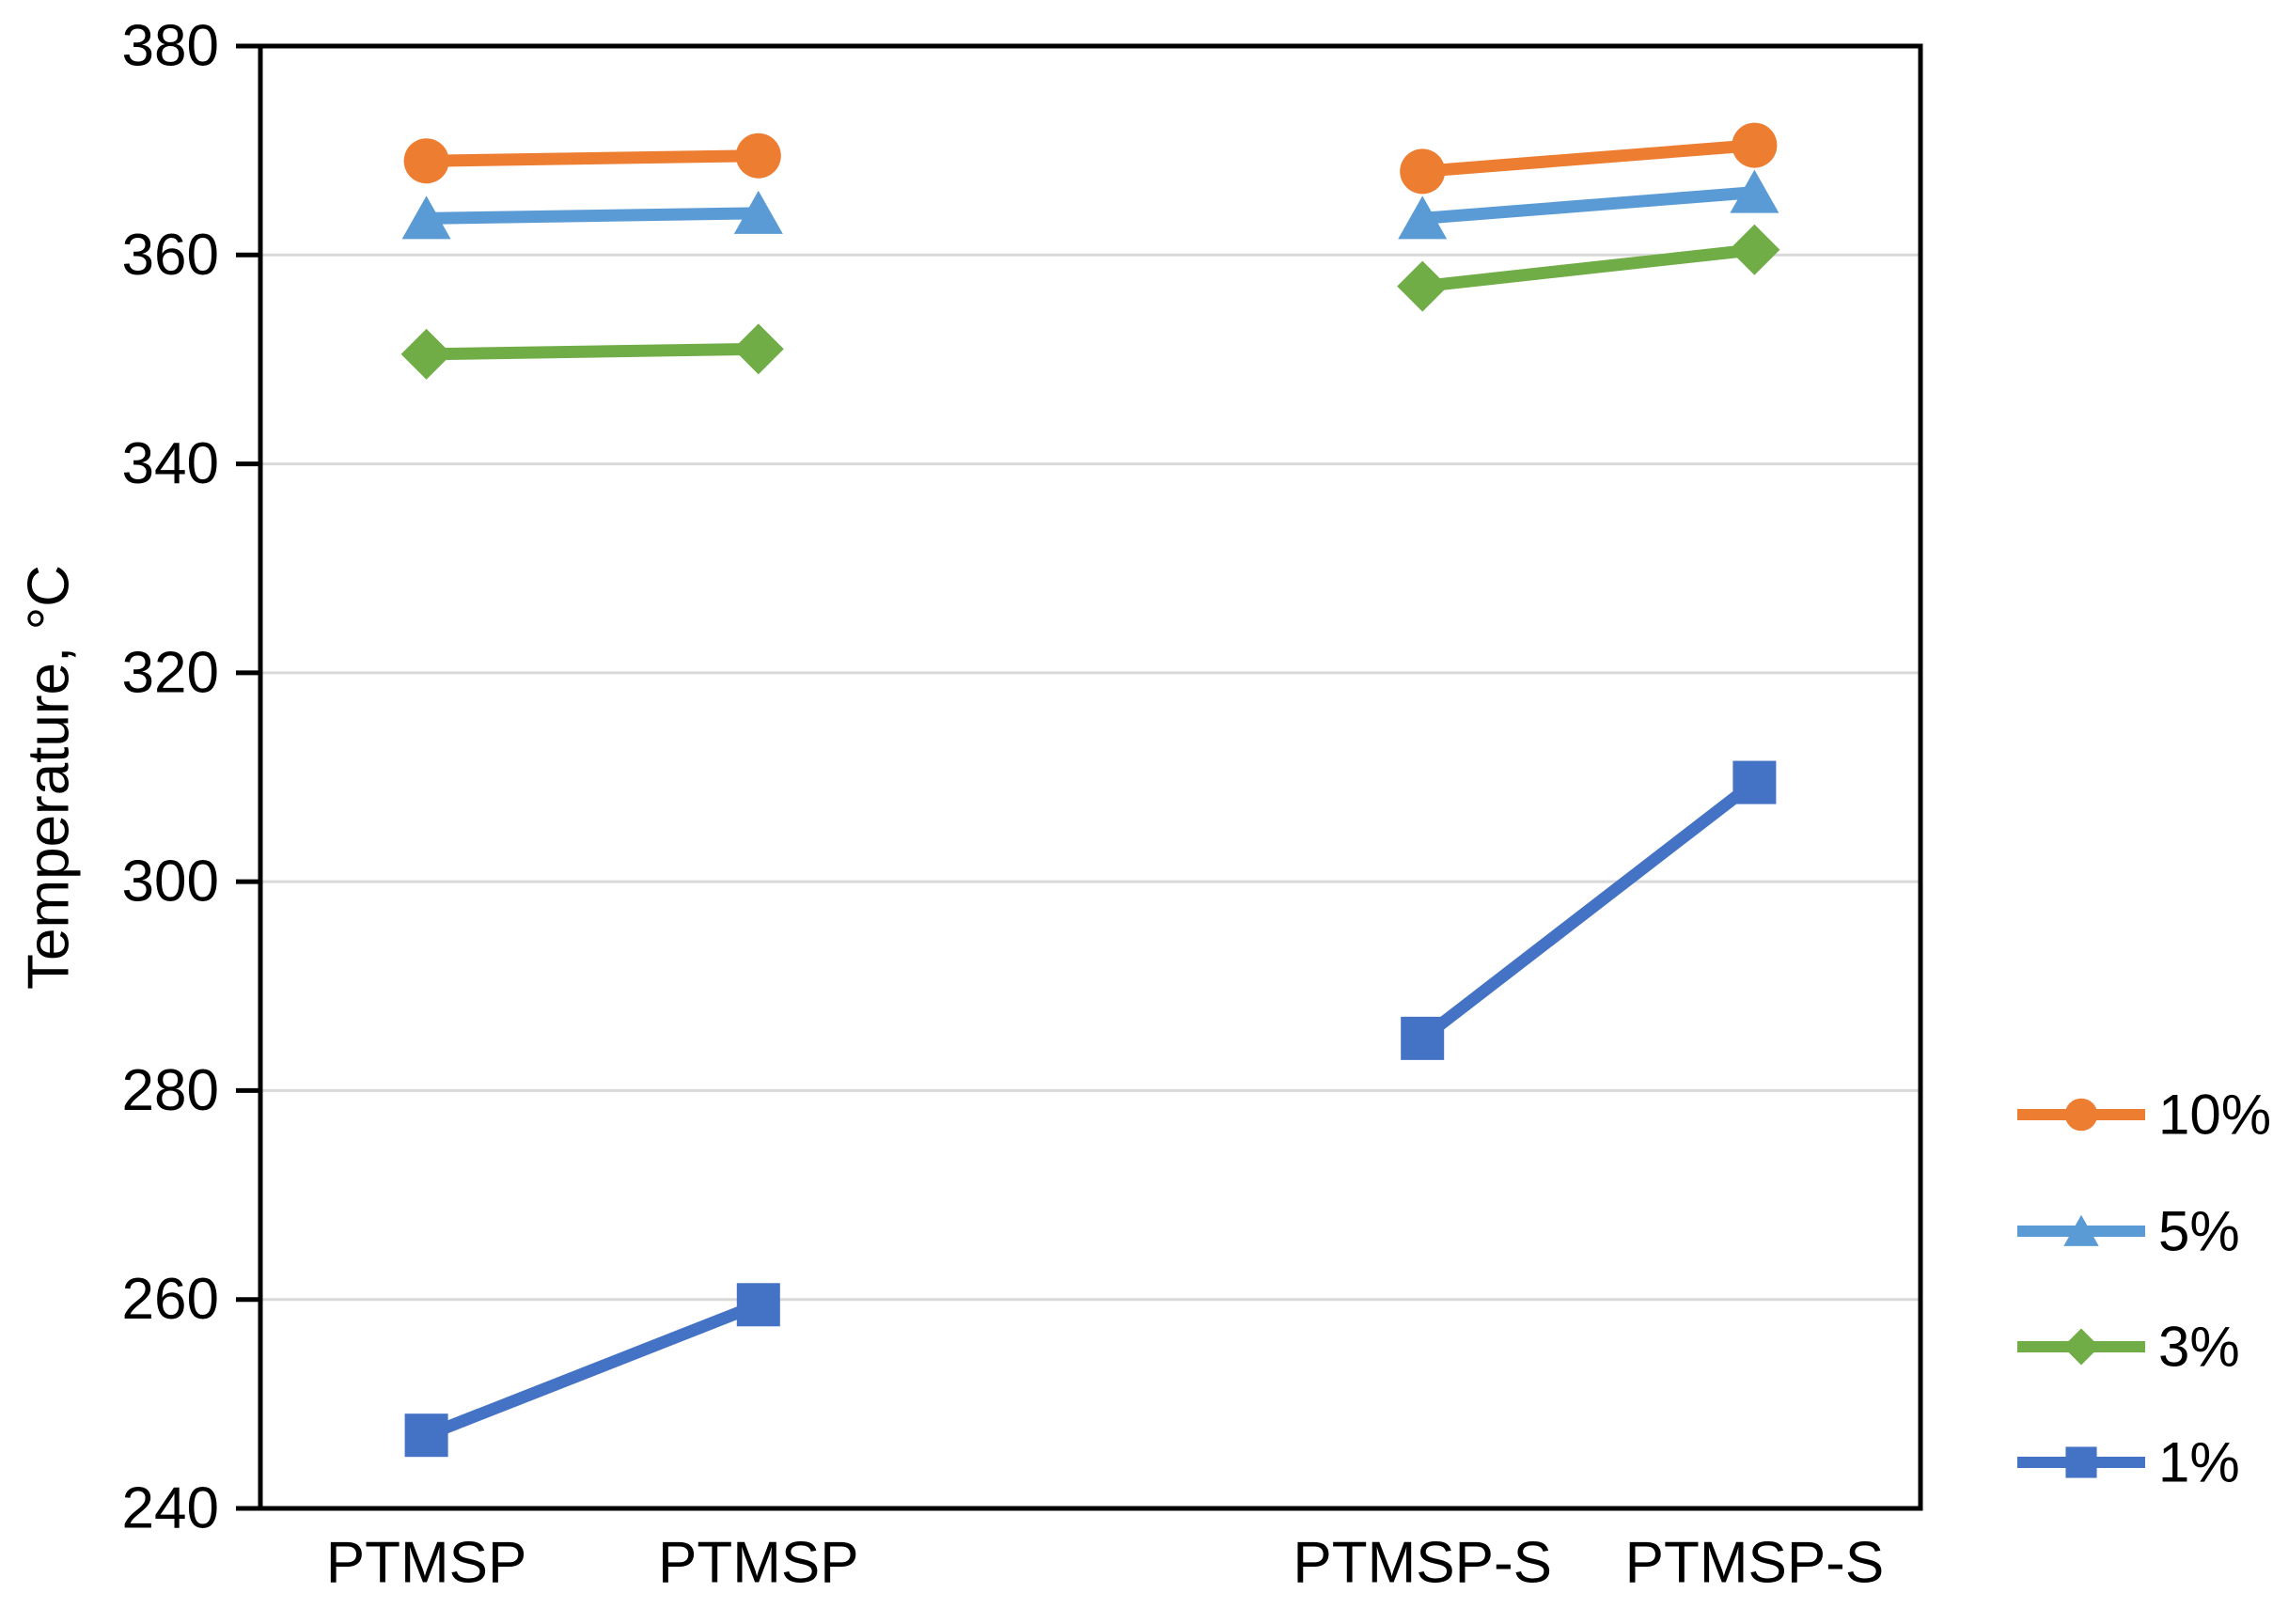  Describe the element at coordinates (2081, 1462) in the screenshot. I see `legend-marker-1-percent` at that location.